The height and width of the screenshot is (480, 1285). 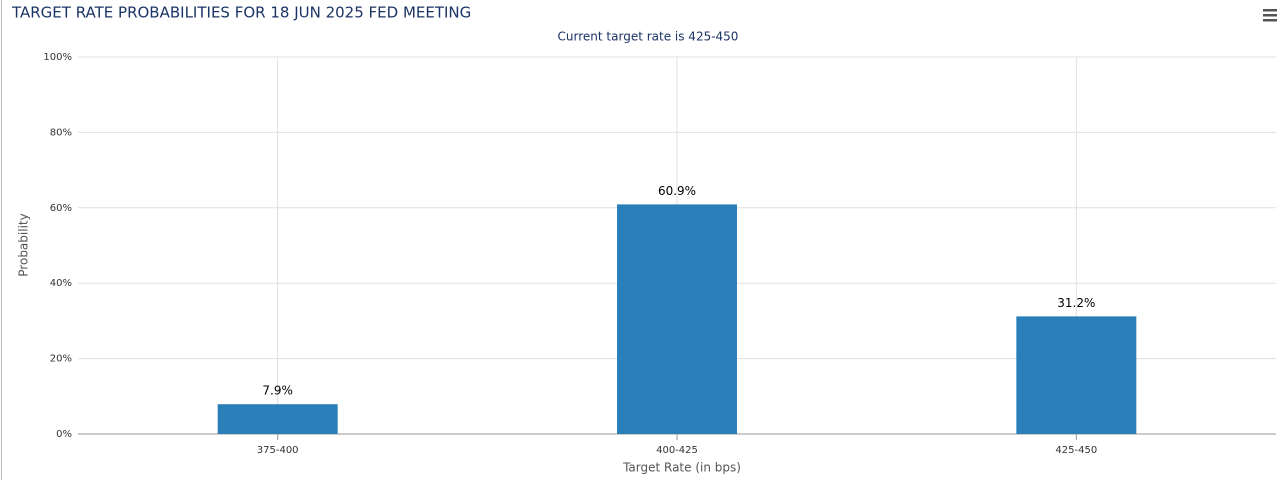 I want to click on y-tick-label: 40%, so click(x=61, y=283).